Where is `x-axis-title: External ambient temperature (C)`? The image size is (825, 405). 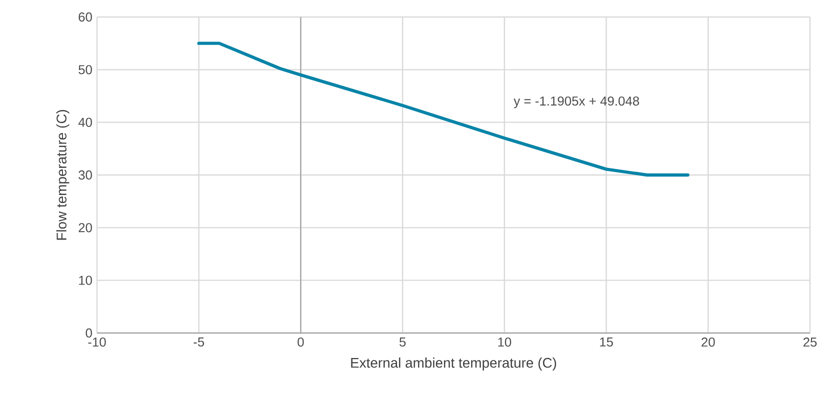 x-axis-title: External ambient temperature (C) is located at coordinates (453, 364).